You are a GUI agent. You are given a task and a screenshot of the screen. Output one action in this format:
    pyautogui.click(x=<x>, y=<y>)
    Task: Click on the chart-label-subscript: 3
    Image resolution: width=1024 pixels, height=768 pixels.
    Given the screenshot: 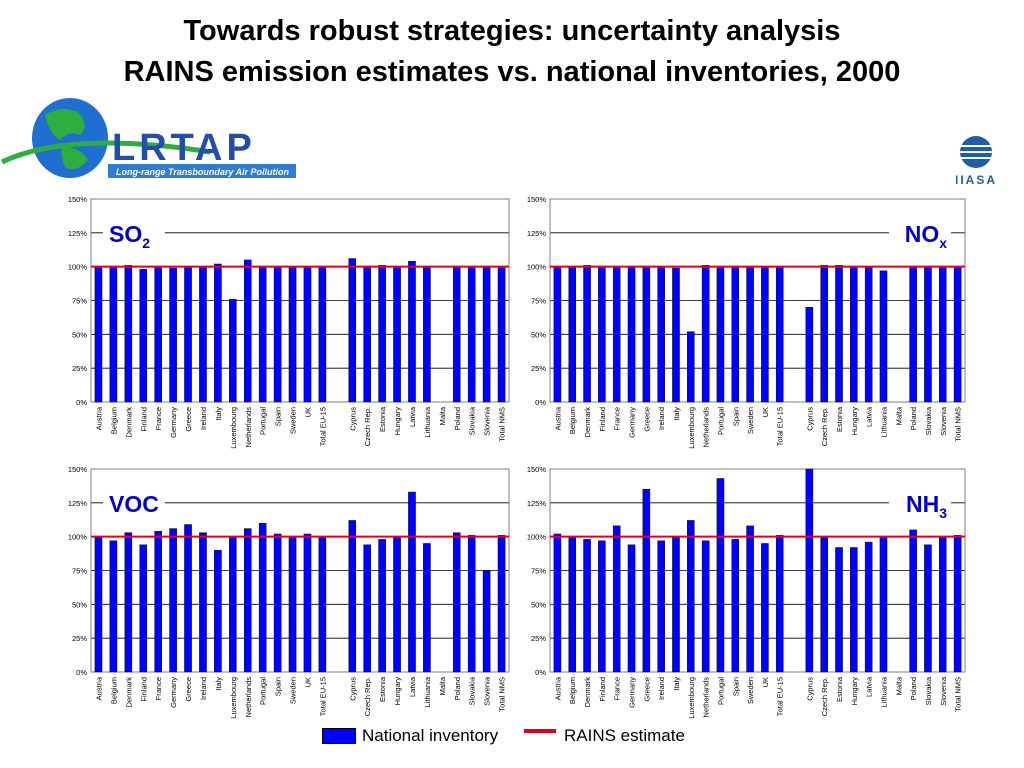 What is the action you would take?
    pyautogui.click(x=943, y=513)
    